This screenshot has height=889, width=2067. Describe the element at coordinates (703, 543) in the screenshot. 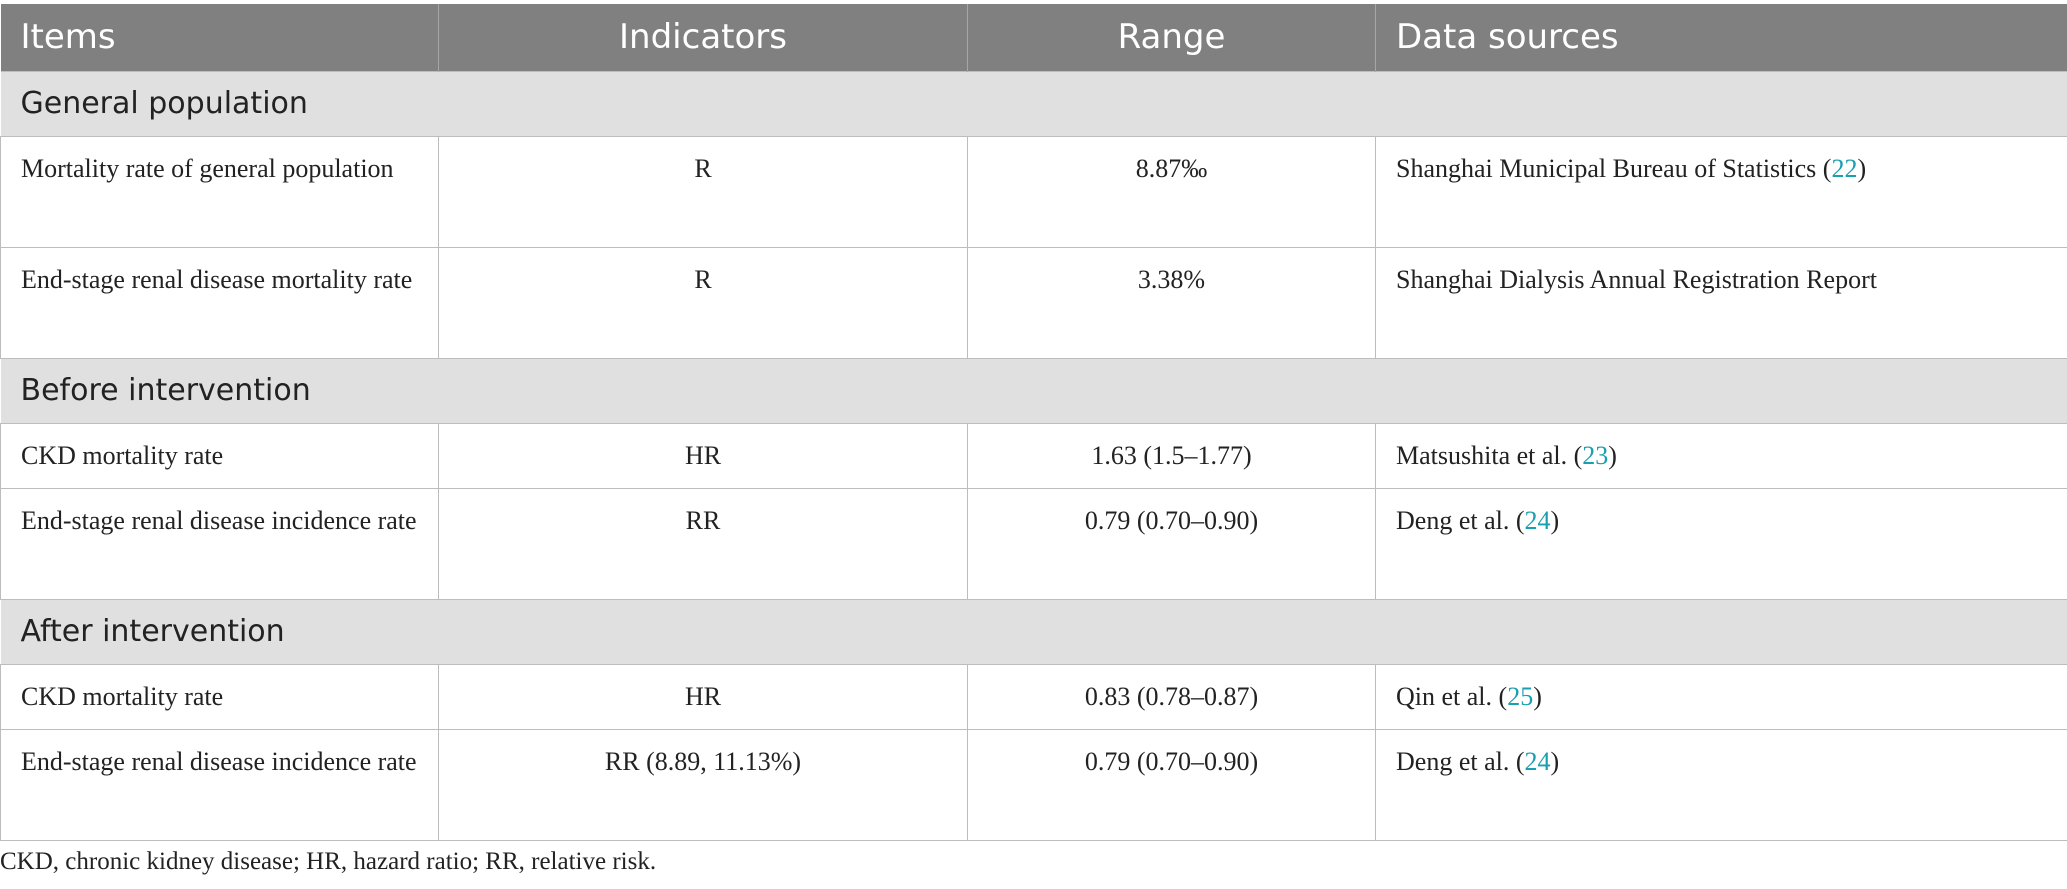

I see `cell-indicator: RR` at that location.